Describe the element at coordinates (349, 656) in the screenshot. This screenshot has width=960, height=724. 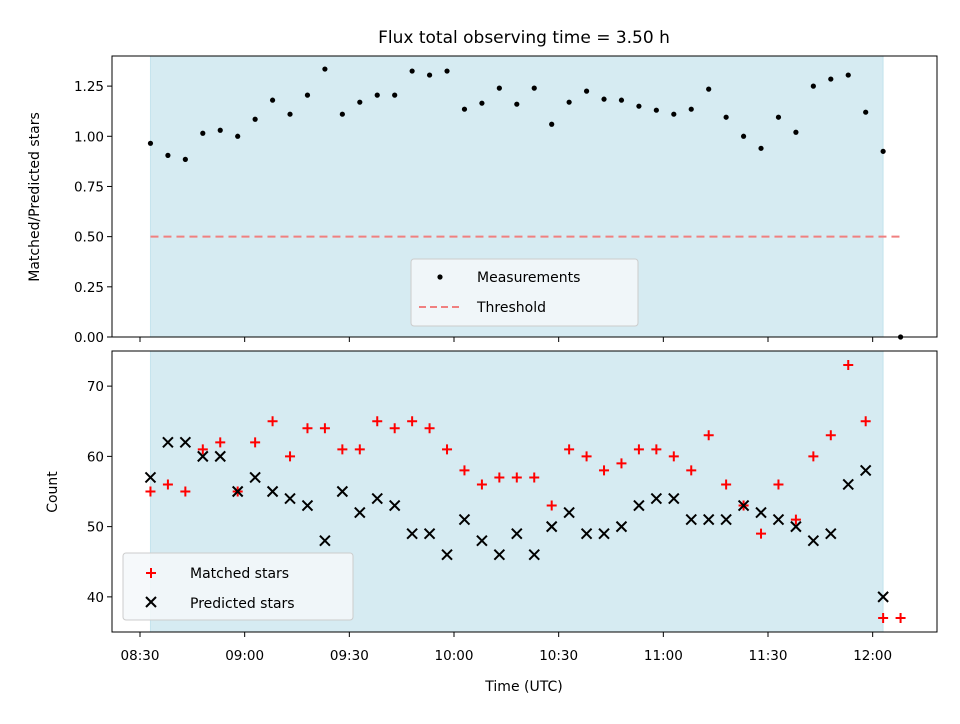
I see `x-tick-label: 09:30` at that location.